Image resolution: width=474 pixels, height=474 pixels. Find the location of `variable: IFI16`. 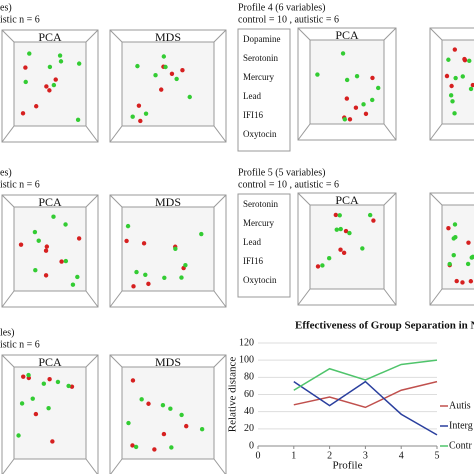

variable: IFI16 is located at coordinates (253, 261).